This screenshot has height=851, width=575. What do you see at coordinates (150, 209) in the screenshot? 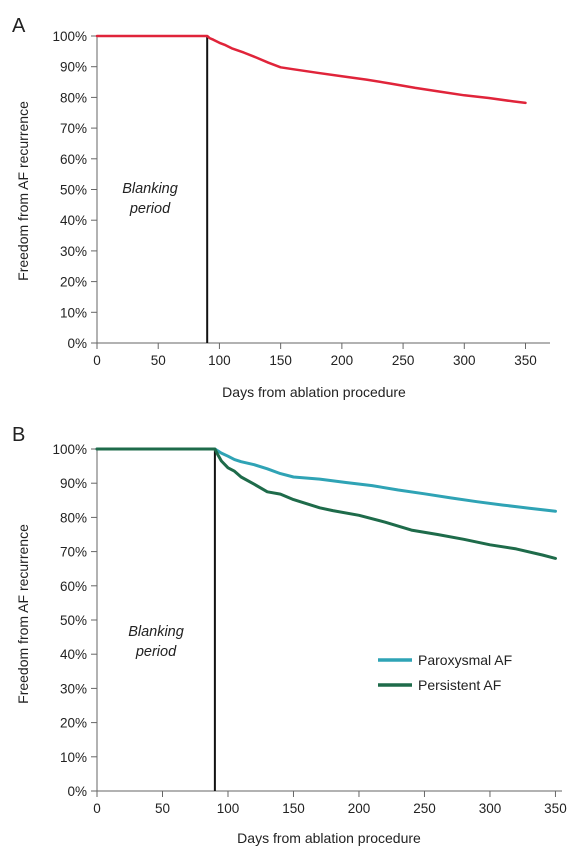
I see `panel-a-blanking-label-line2: period` at bounding box center [150, 209].